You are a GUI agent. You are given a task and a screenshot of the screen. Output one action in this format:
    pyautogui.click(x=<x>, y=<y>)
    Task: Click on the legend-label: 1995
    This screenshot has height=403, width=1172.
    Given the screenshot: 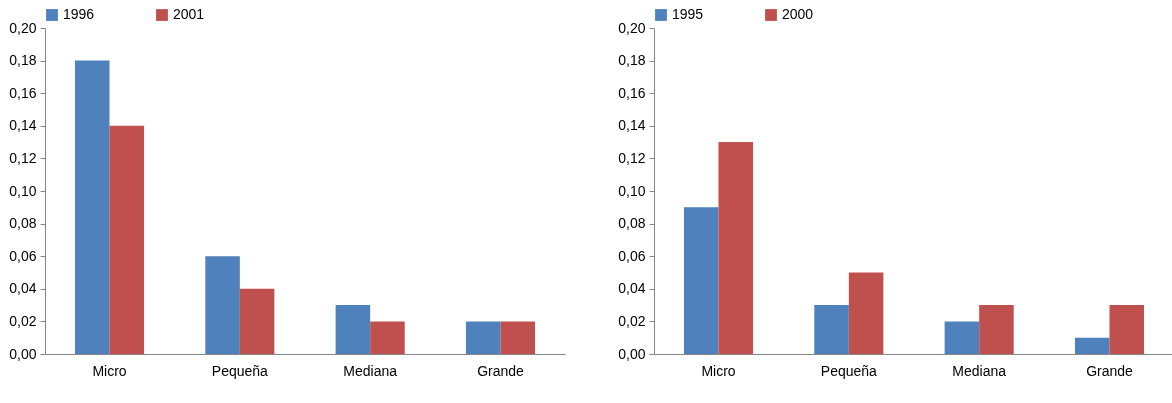 What is the action you would take?
    pyautogui.click(x=688, y=14)
    